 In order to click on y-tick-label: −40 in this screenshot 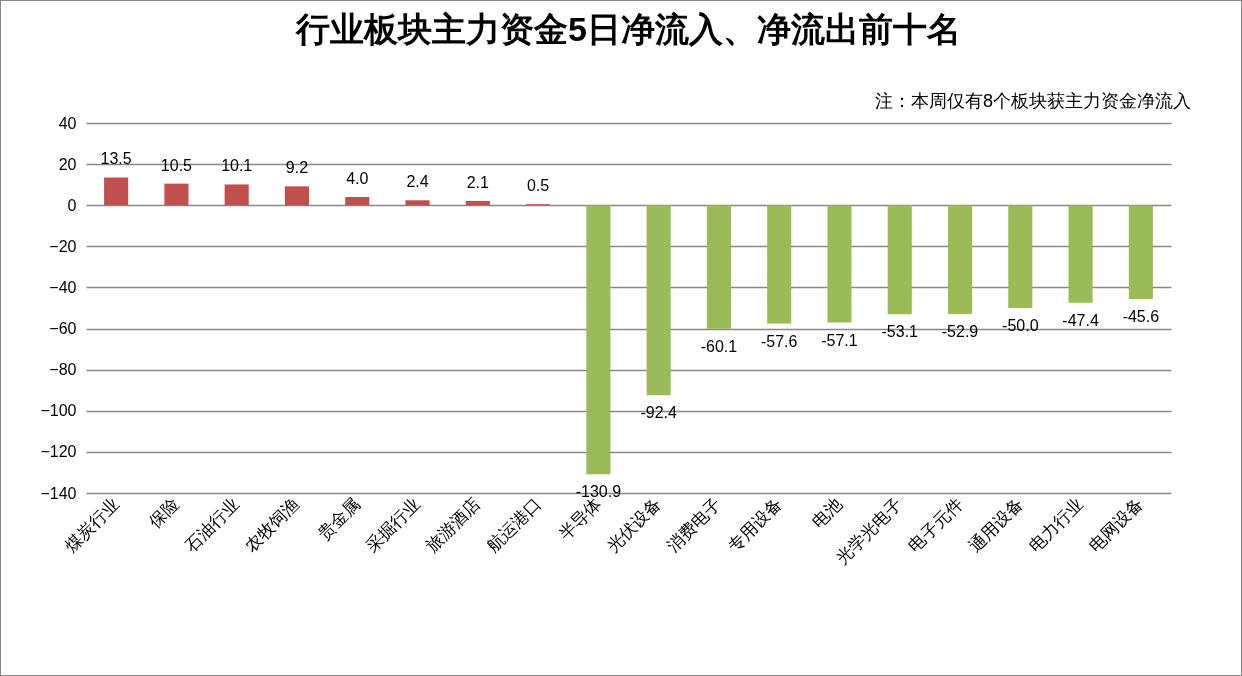, I will do `click(63, 287)`.